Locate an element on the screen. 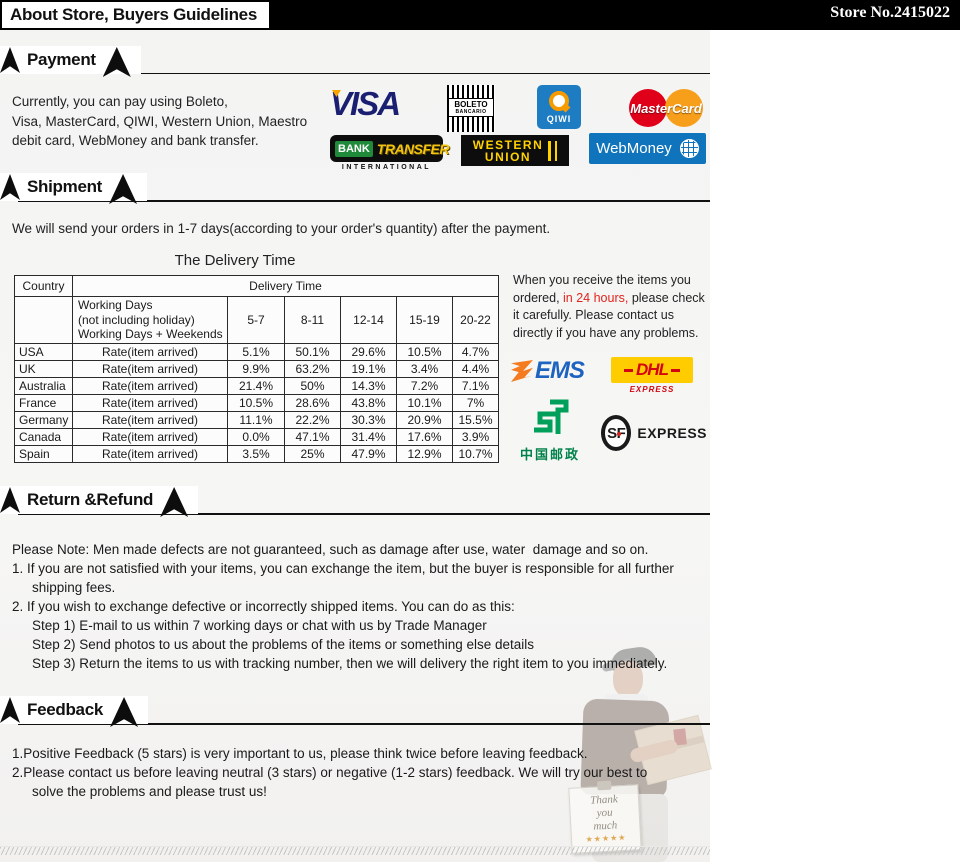 This screenshot has width=960, height=862. day-range-cell: 12-14 is located at coordinates (368, 320).